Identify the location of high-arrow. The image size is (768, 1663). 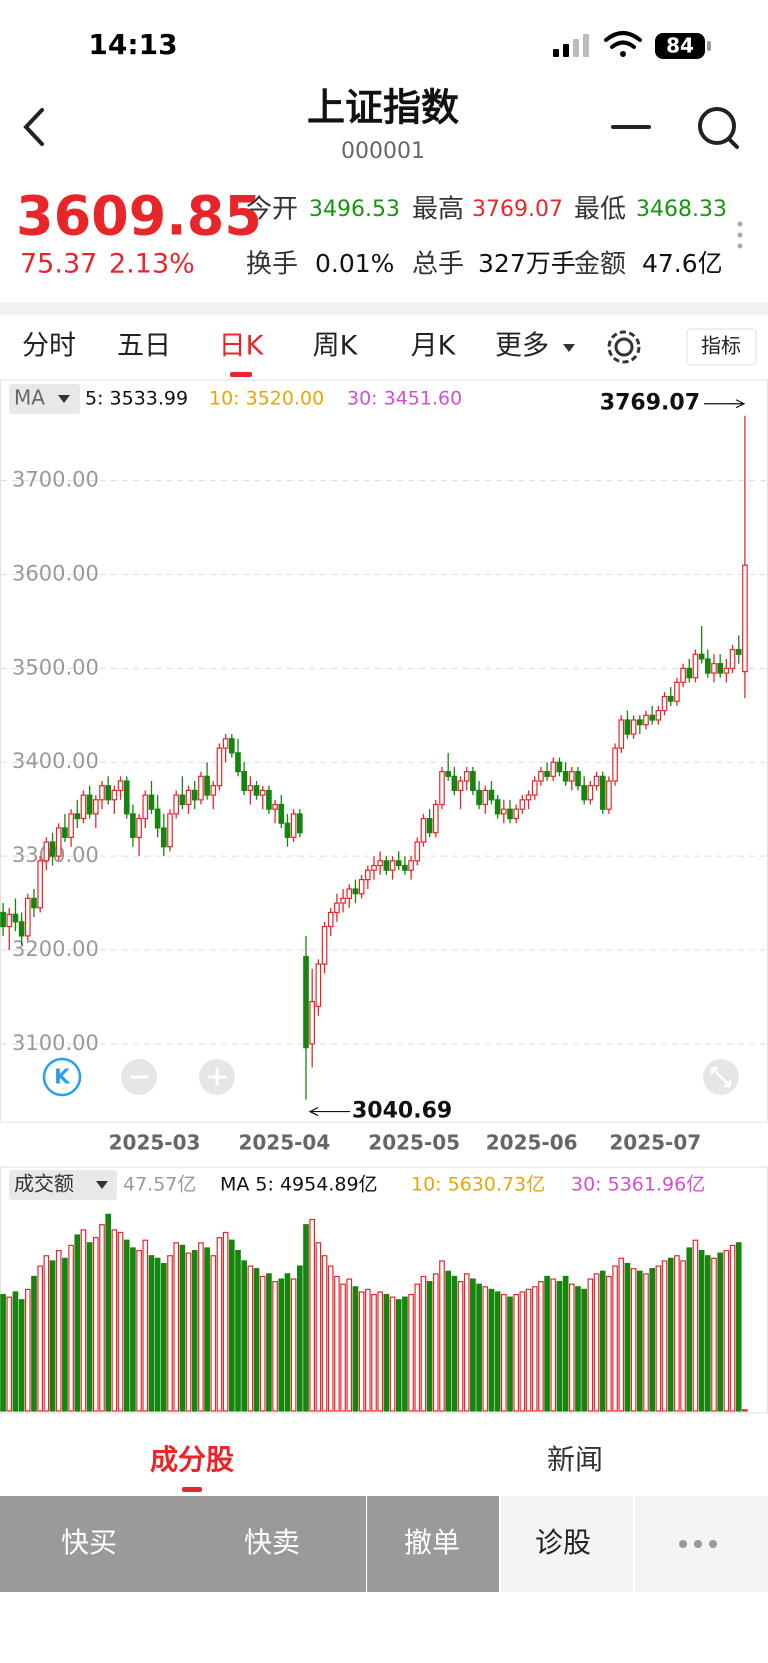
(725, 404).